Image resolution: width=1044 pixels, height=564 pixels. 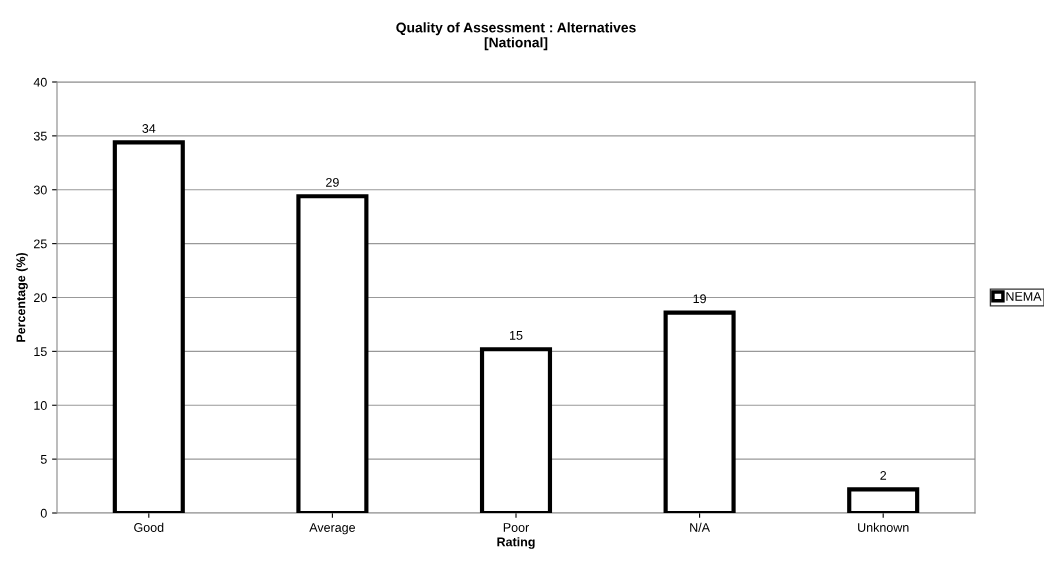 I want to click on legend-label: NEMA, so click(x=1024, y=296).